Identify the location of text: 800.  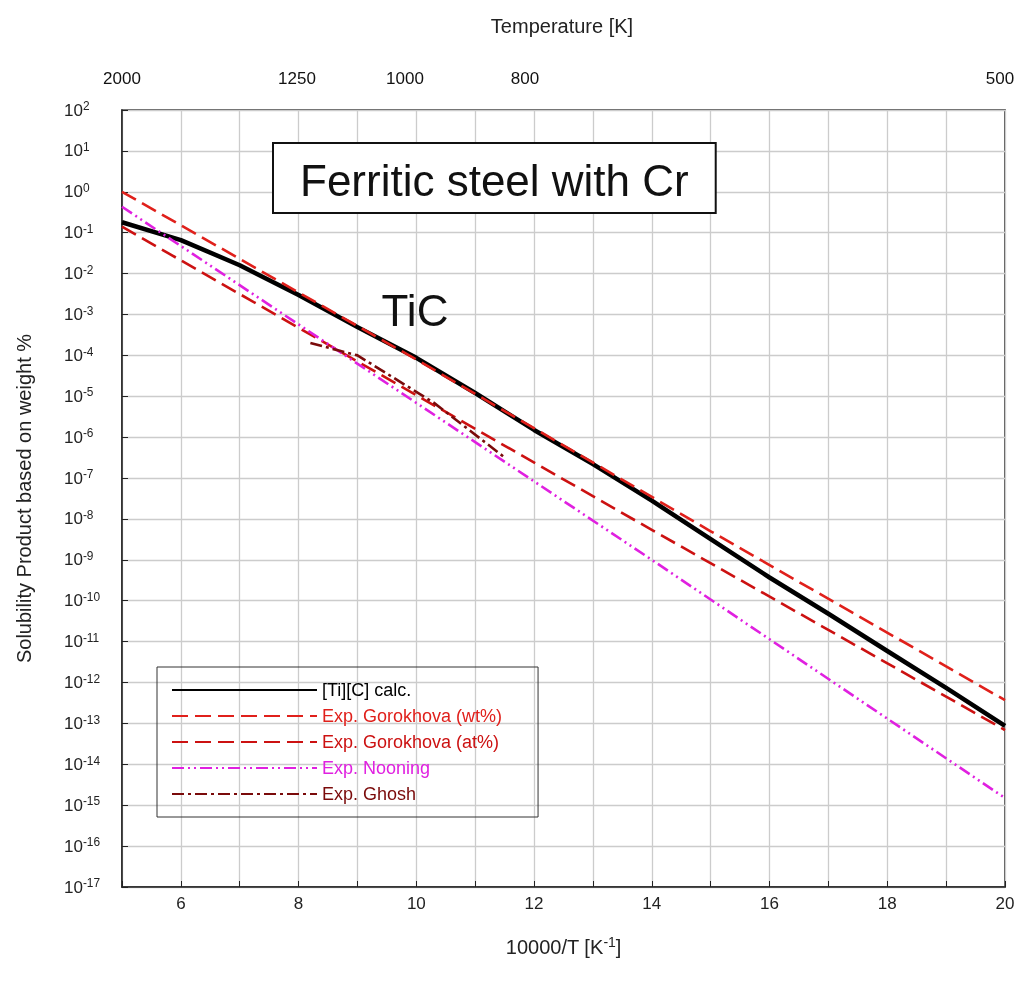
(525, 78).